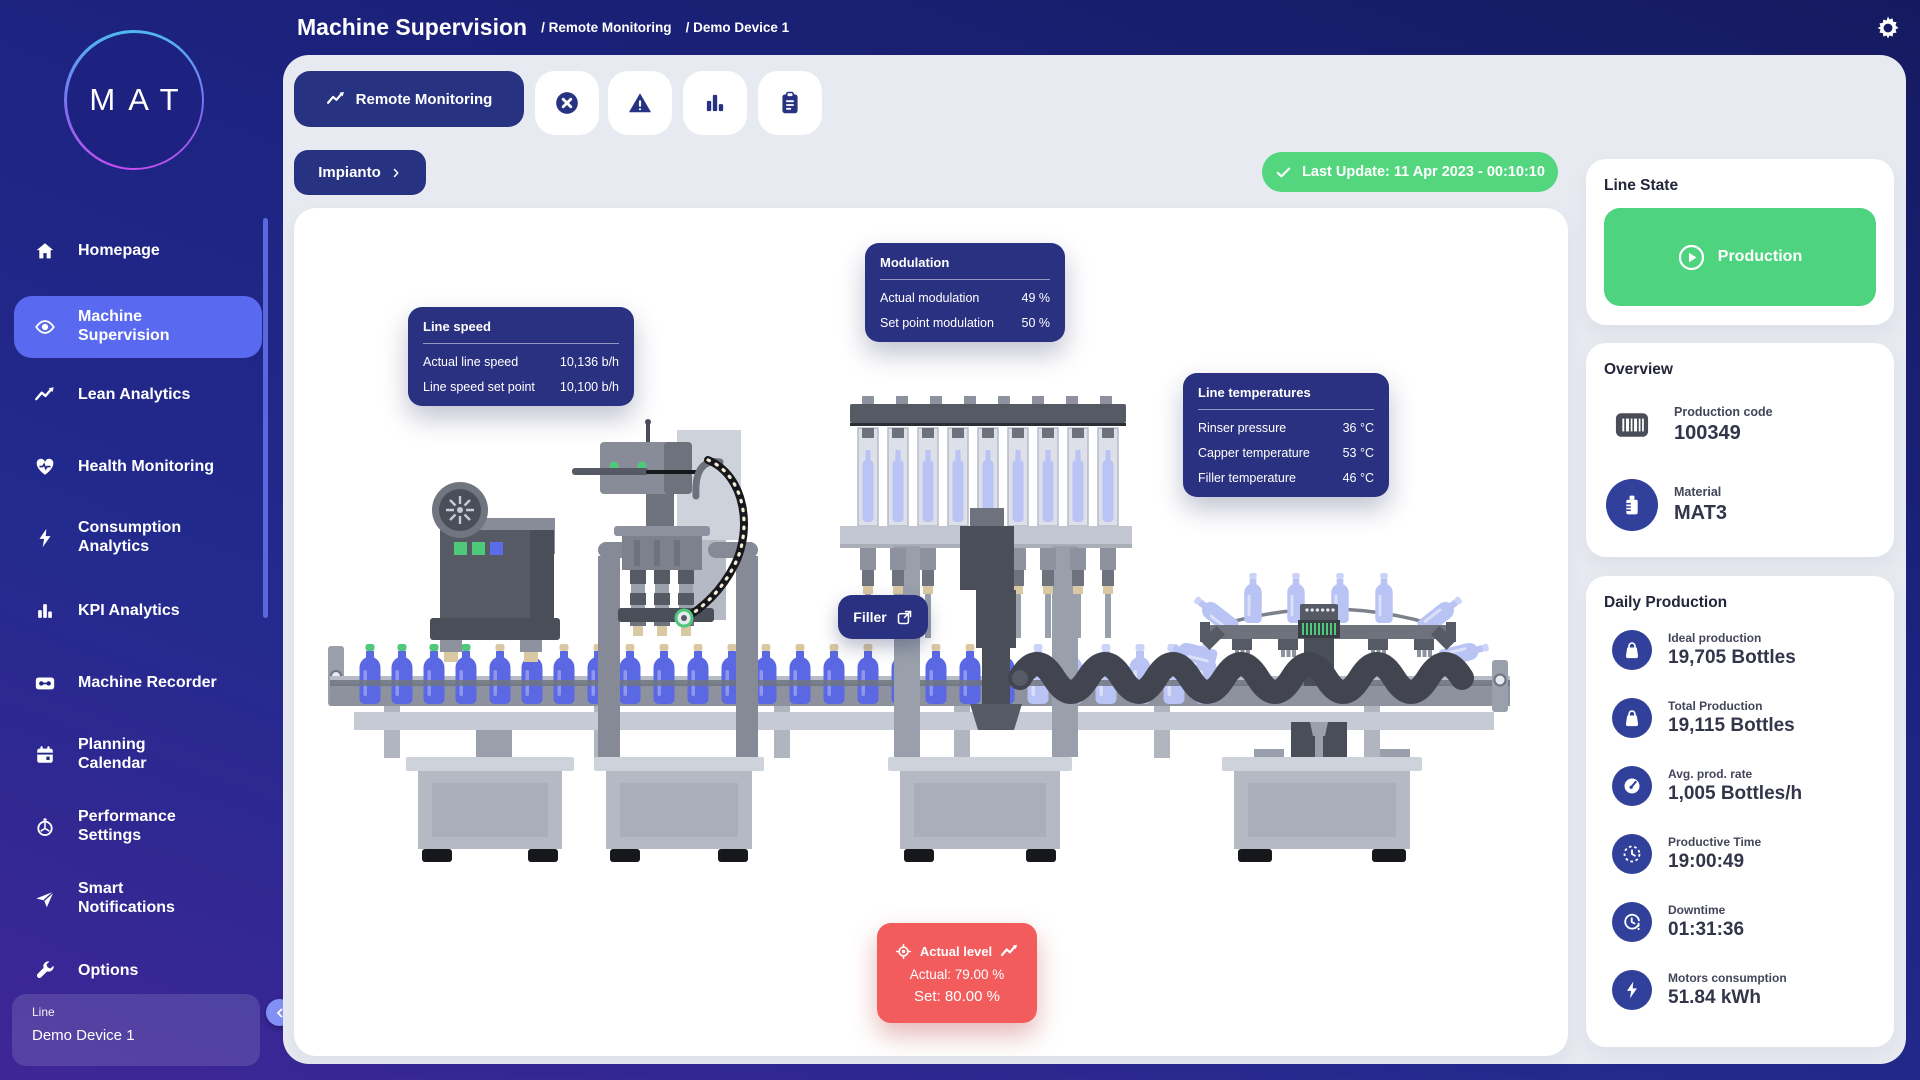 This screenshot has height=1080, width=1920. I want to click on barcode-icon, so click(1632, 425).